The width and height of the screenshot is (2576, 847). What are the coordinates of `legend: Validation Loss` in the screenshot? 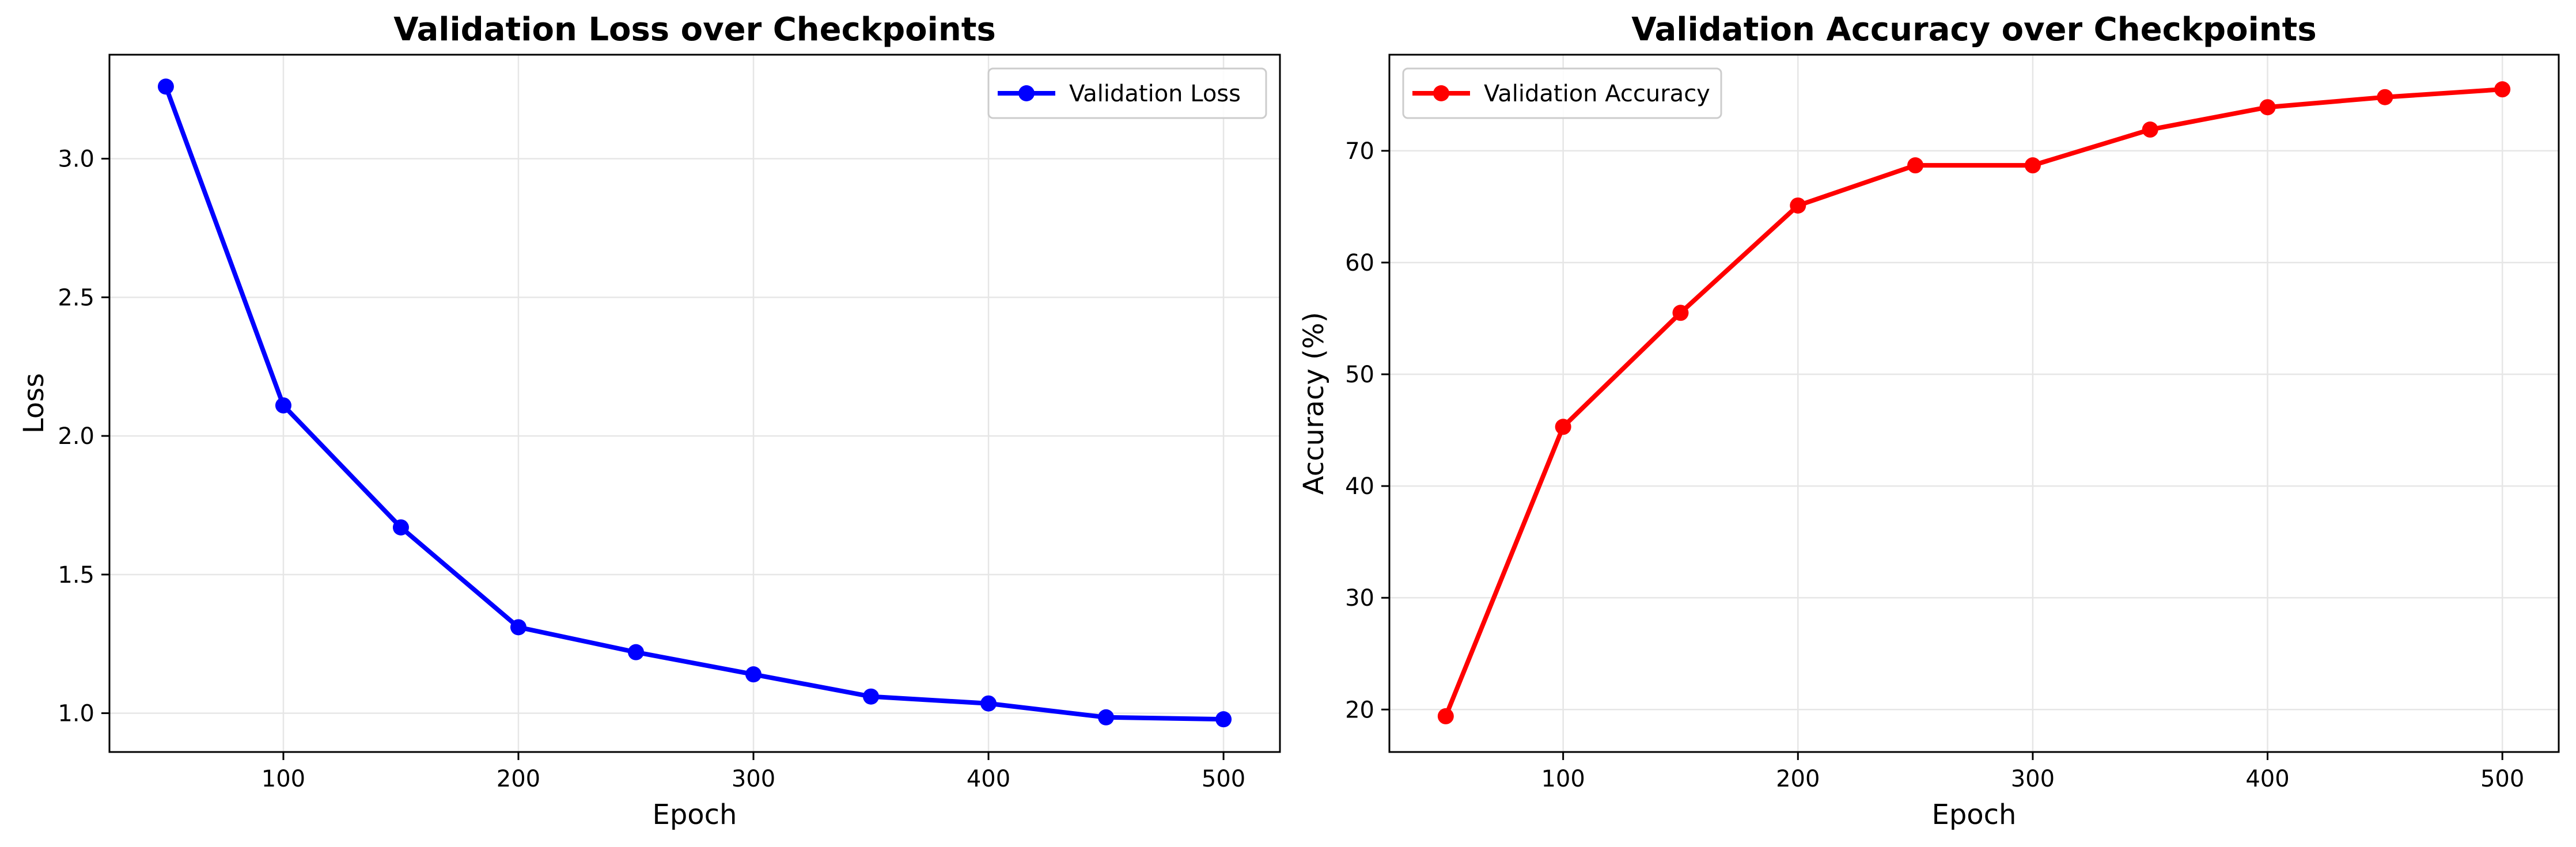 It's located at (1127, 93).